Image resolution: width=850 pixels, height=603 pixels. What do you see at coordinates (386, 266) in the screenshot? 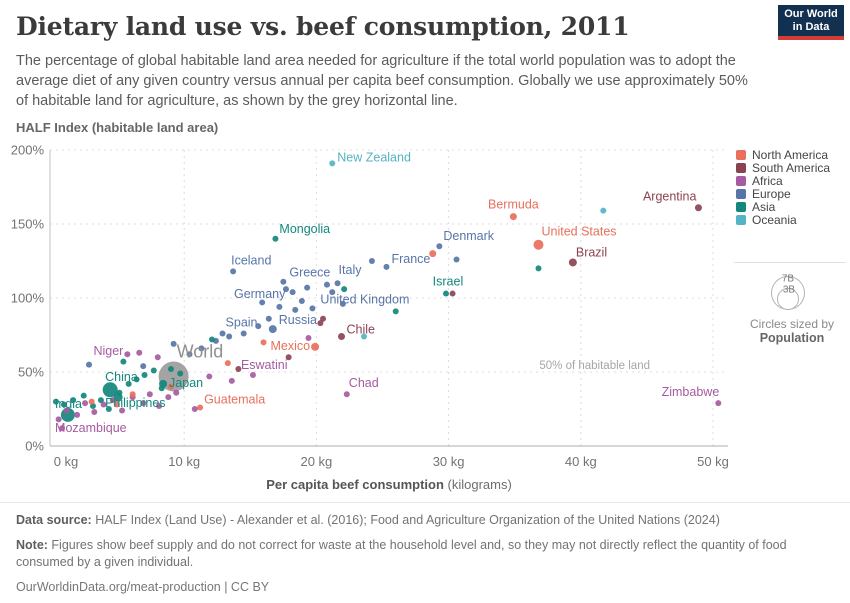
I see `data-point-france` at bounding box center [386, 266].